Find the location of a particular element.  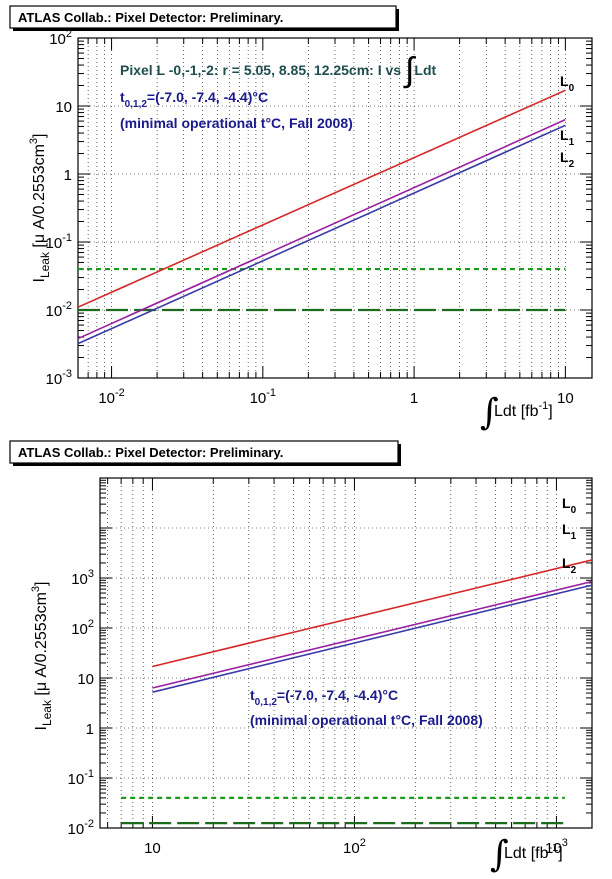

y-tick-label: 10³ is located at coordinates (82, 578).